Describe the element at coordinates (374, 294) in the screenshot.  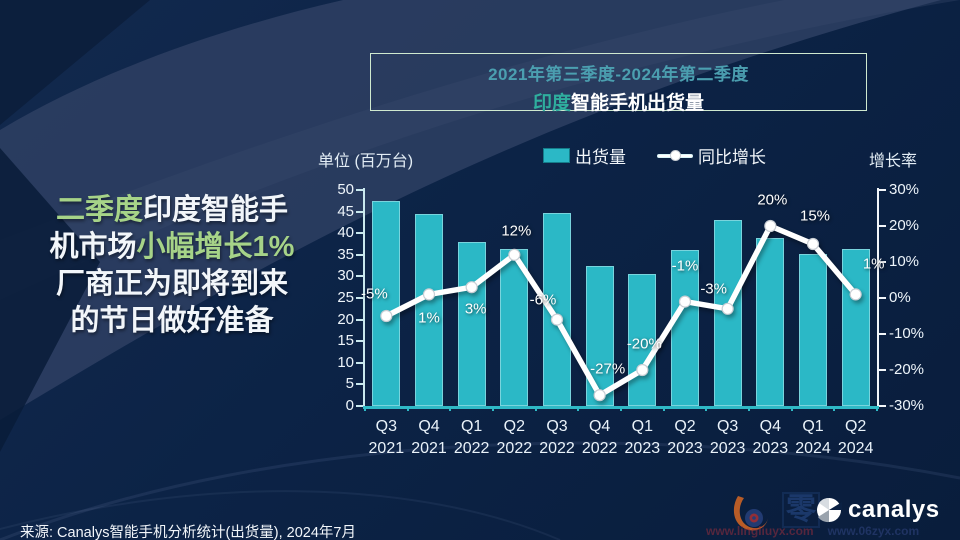
I see `growth-data-label: -5%` at that location.